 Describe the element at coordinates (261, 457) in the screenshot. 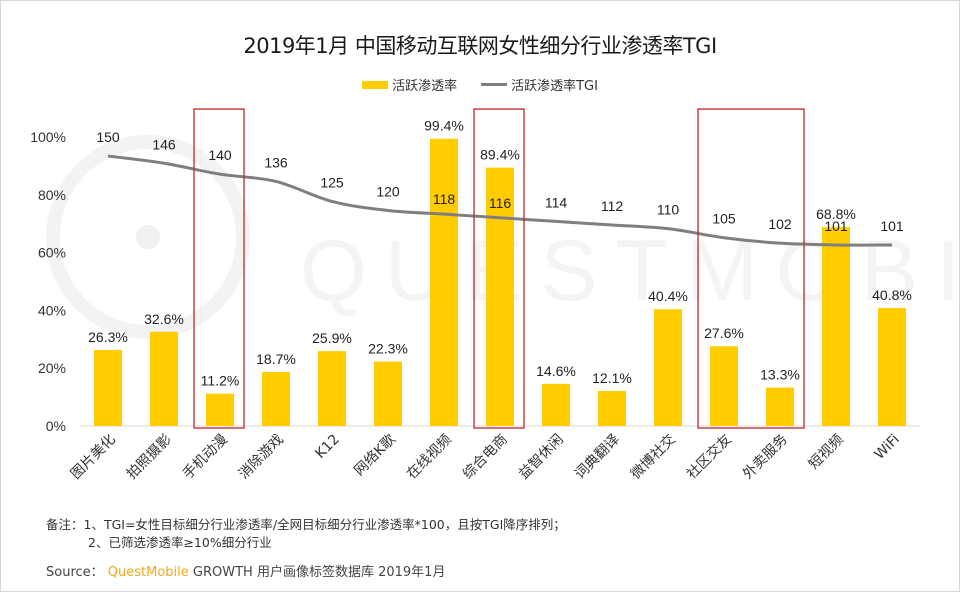

I see `x-tick-label: 消除游戏` at that location.